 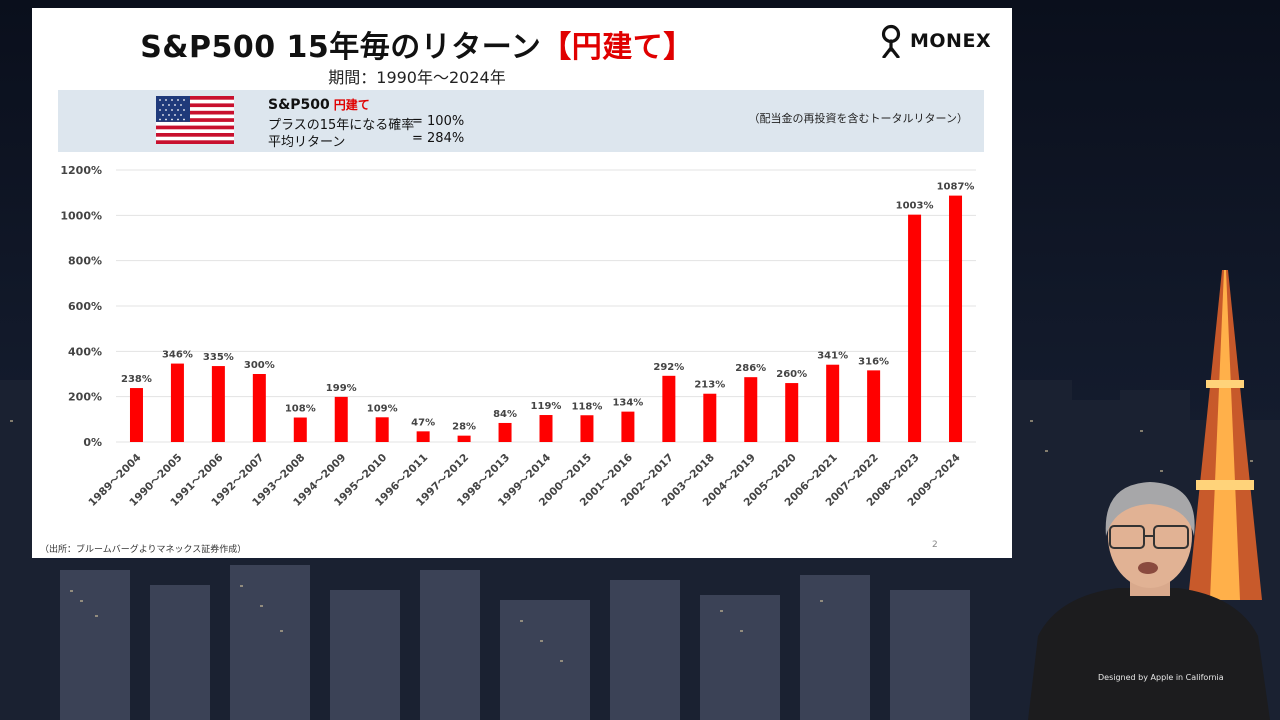 I want to click on logo-text: MONEX, so click(x=951, y=41).